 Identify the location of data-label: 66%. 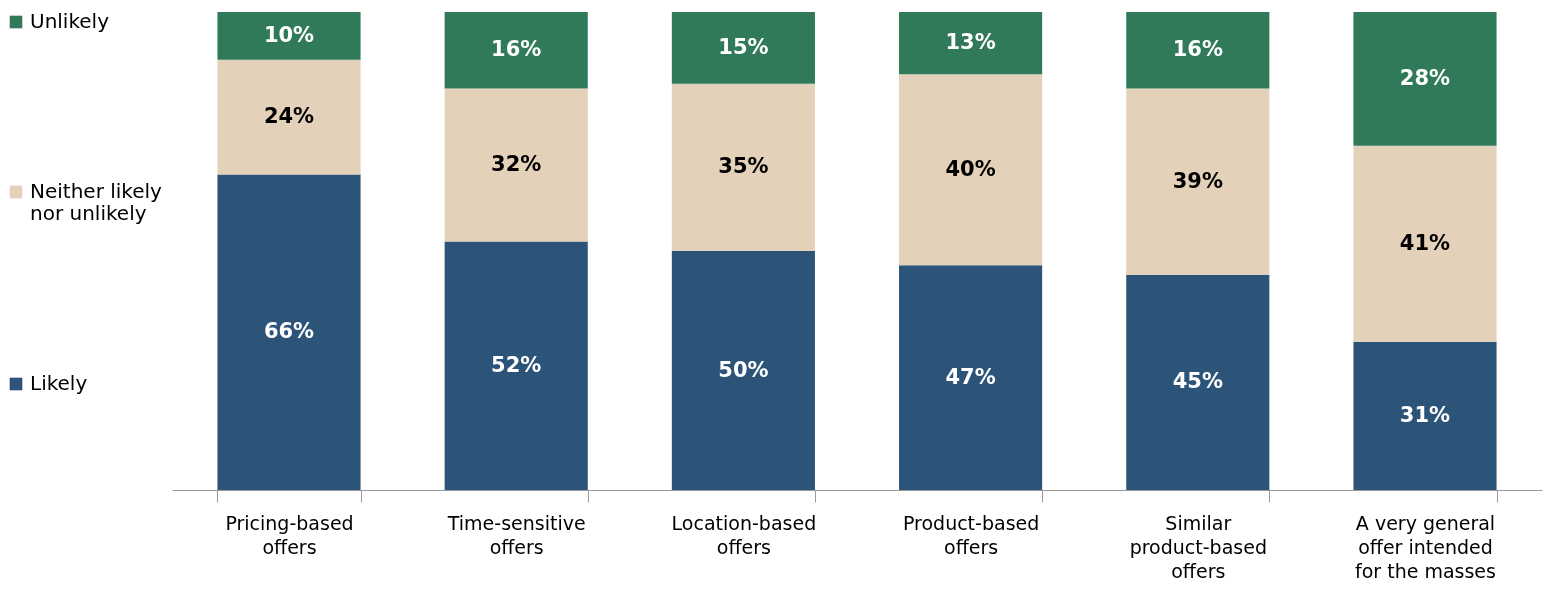
(289, 331).